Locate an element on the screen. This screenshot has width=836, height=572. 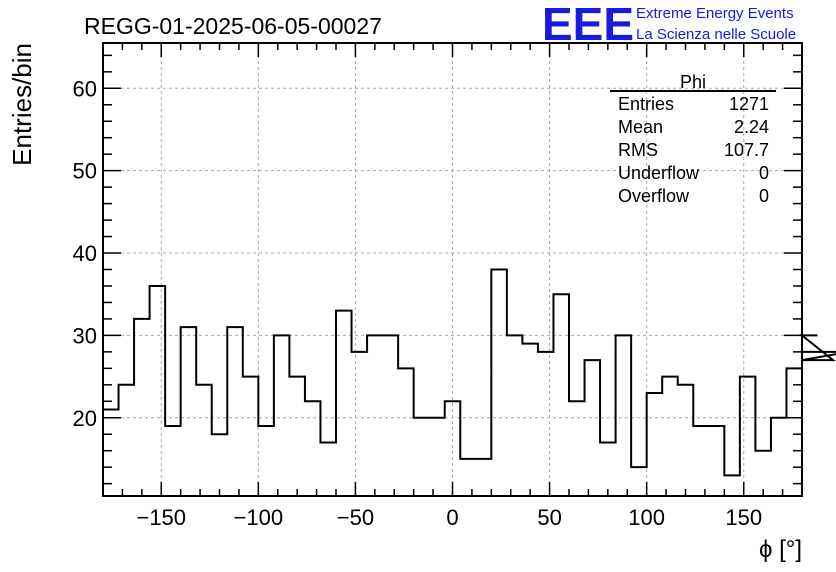
stats-box-title: Phi is located at coordinates (693, 82).